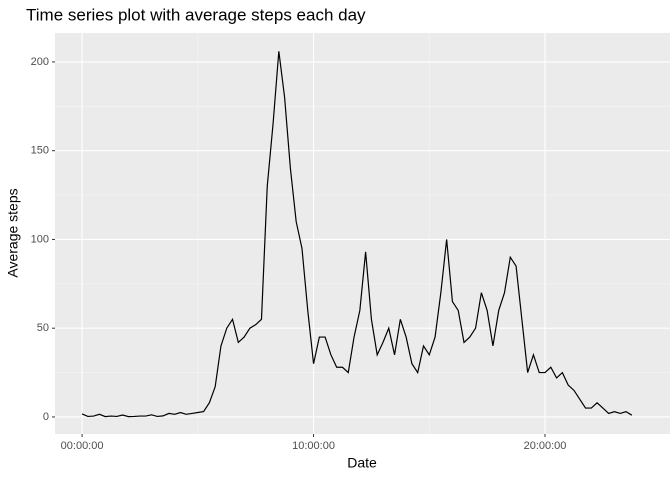  What do you see at coordinates (40, 62) in the screenshot?
I see `y-tick-label: 200` at bounding box center [40, 62].